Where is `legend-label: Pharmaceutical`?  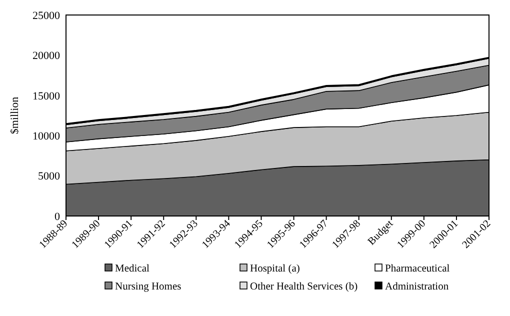
legend-label: Pharmaceutical is located at coordinates (417, 269).